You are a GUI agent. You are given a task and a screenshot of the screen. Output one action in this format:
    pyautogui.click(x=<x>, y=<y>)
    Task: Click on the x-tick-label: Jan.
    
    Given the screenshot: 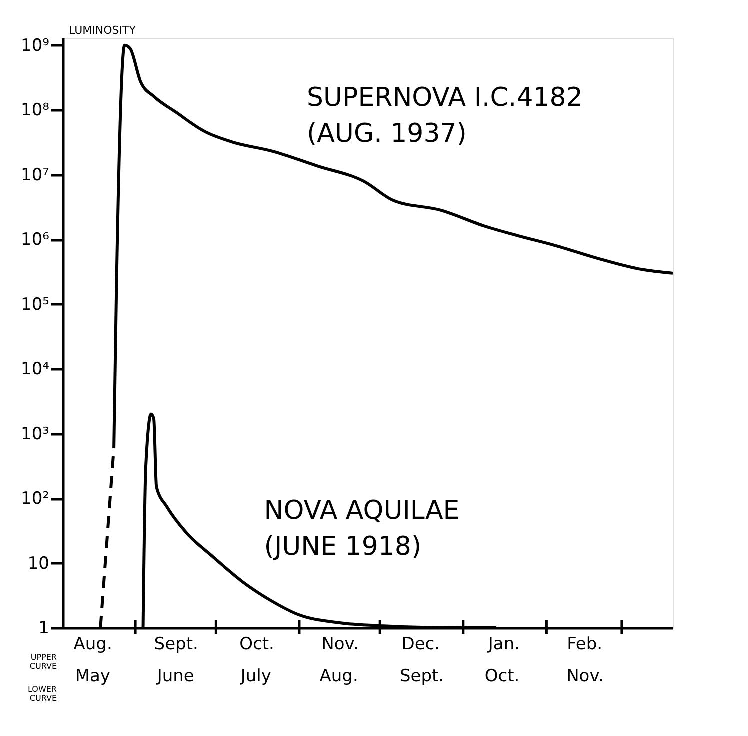 What is the action you would take?
    pyautogui.click(x=503, y=644)
    